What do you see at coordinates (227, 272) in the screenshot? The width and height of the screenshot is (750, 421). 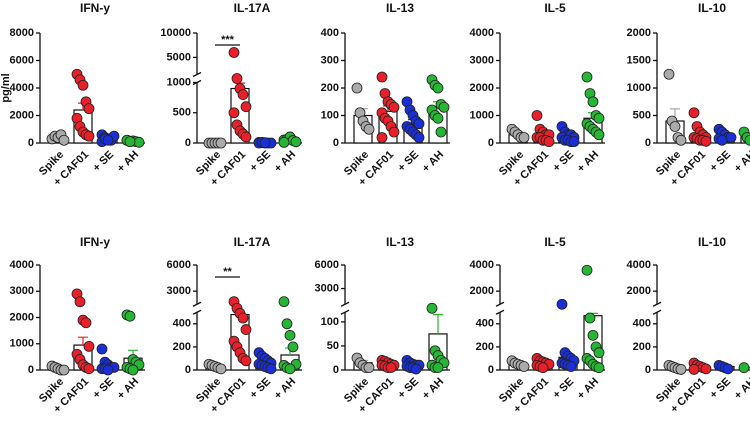 I see `significance-label: **` at bounding box center [227, 272].